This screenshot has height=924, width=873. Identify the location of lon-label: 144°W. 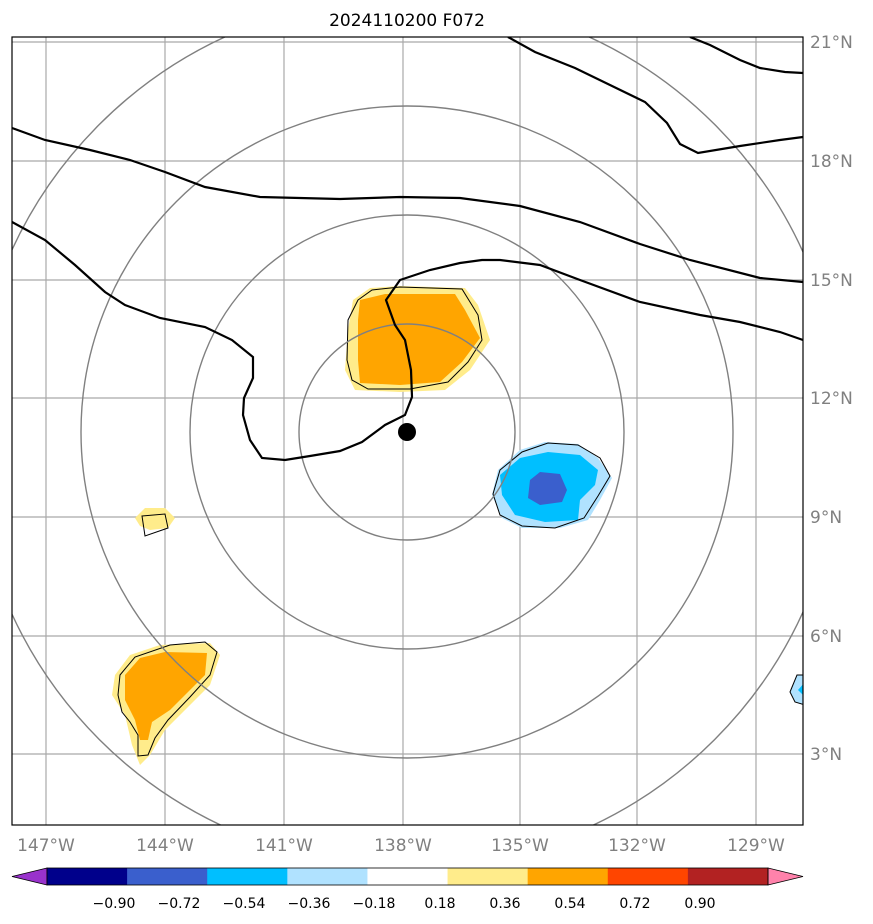
(165, 846).